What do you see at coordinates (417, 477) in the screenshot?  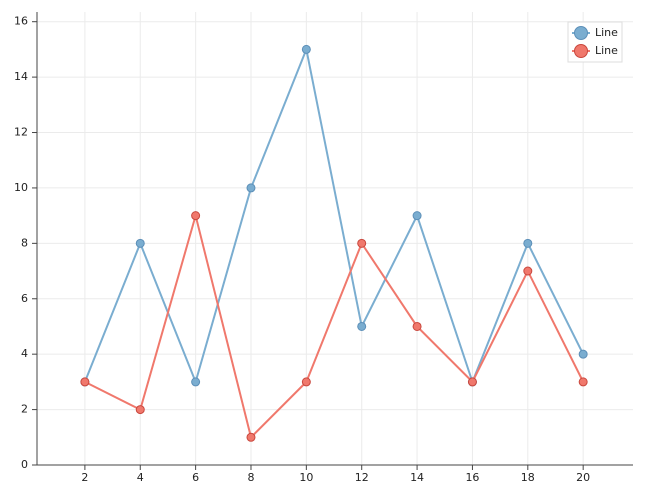 I see `x-tick-label: 14` at bounding box center [417, 477].